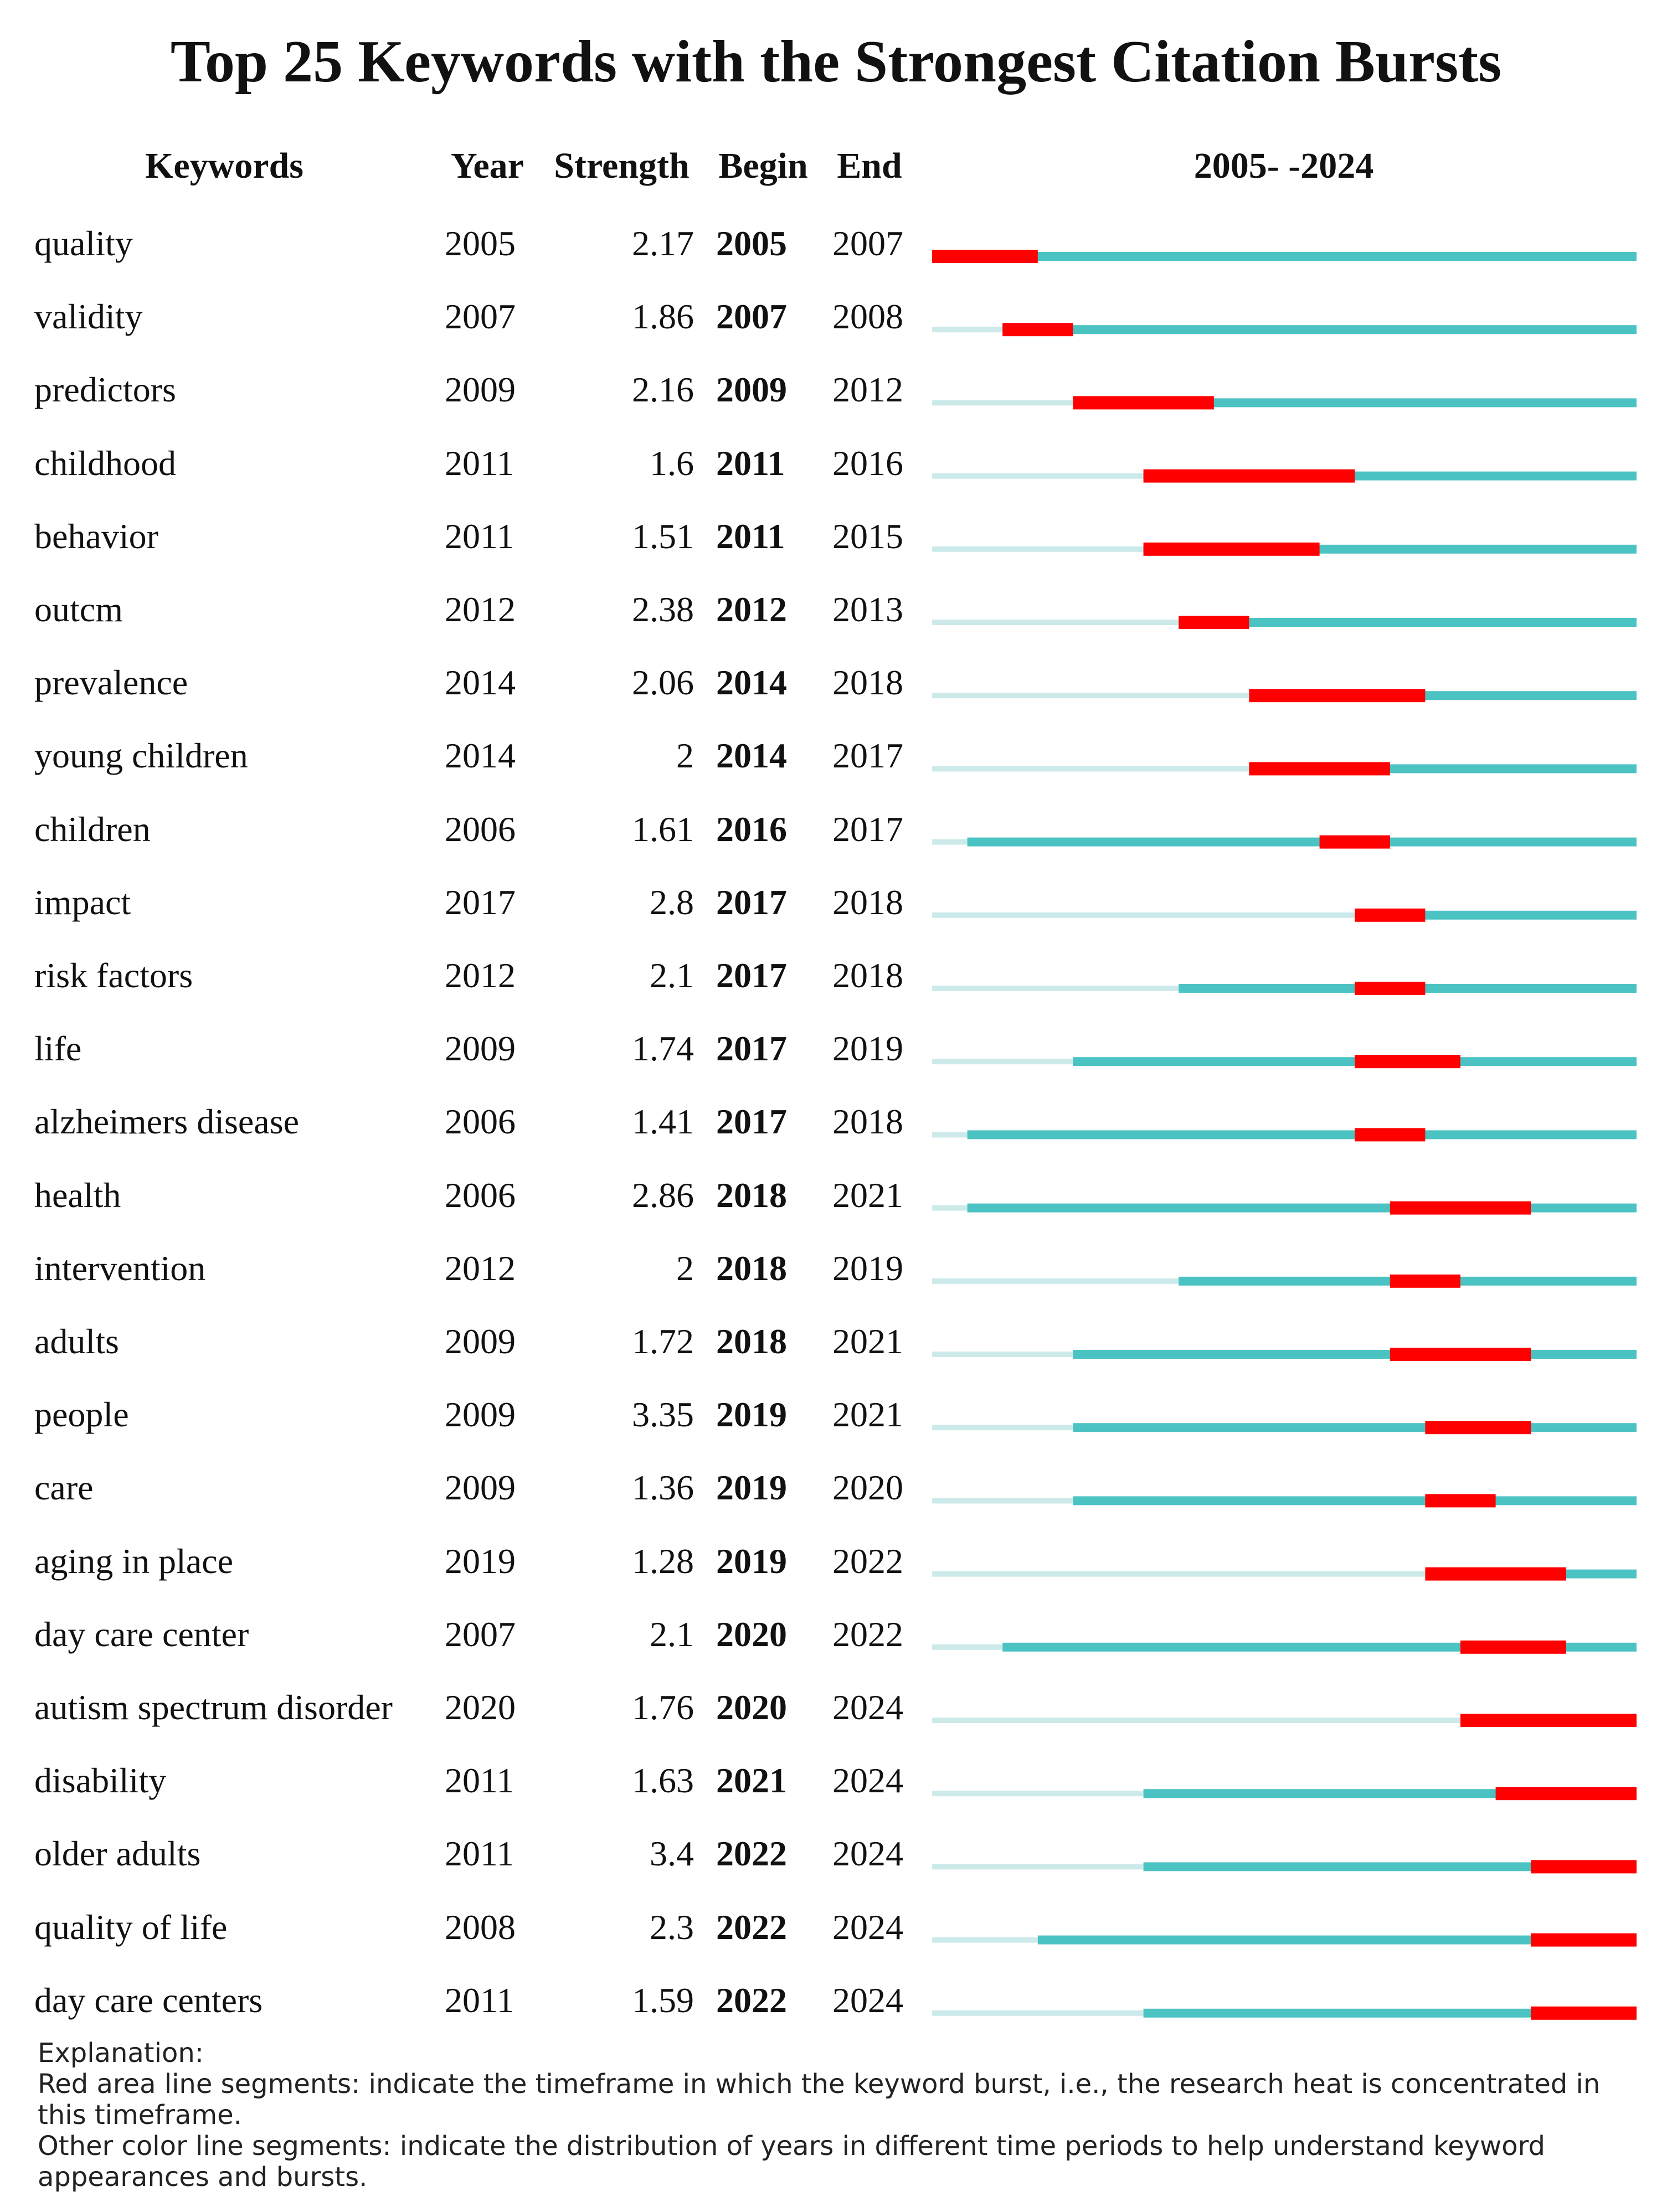 Image resolution: width=1672 pixels, height=2212 pixels. What do you see at coordinates (131, 1927) in the screenshot?
I see `keyword-cell: quality of life` at bounding box center [131, 1927].